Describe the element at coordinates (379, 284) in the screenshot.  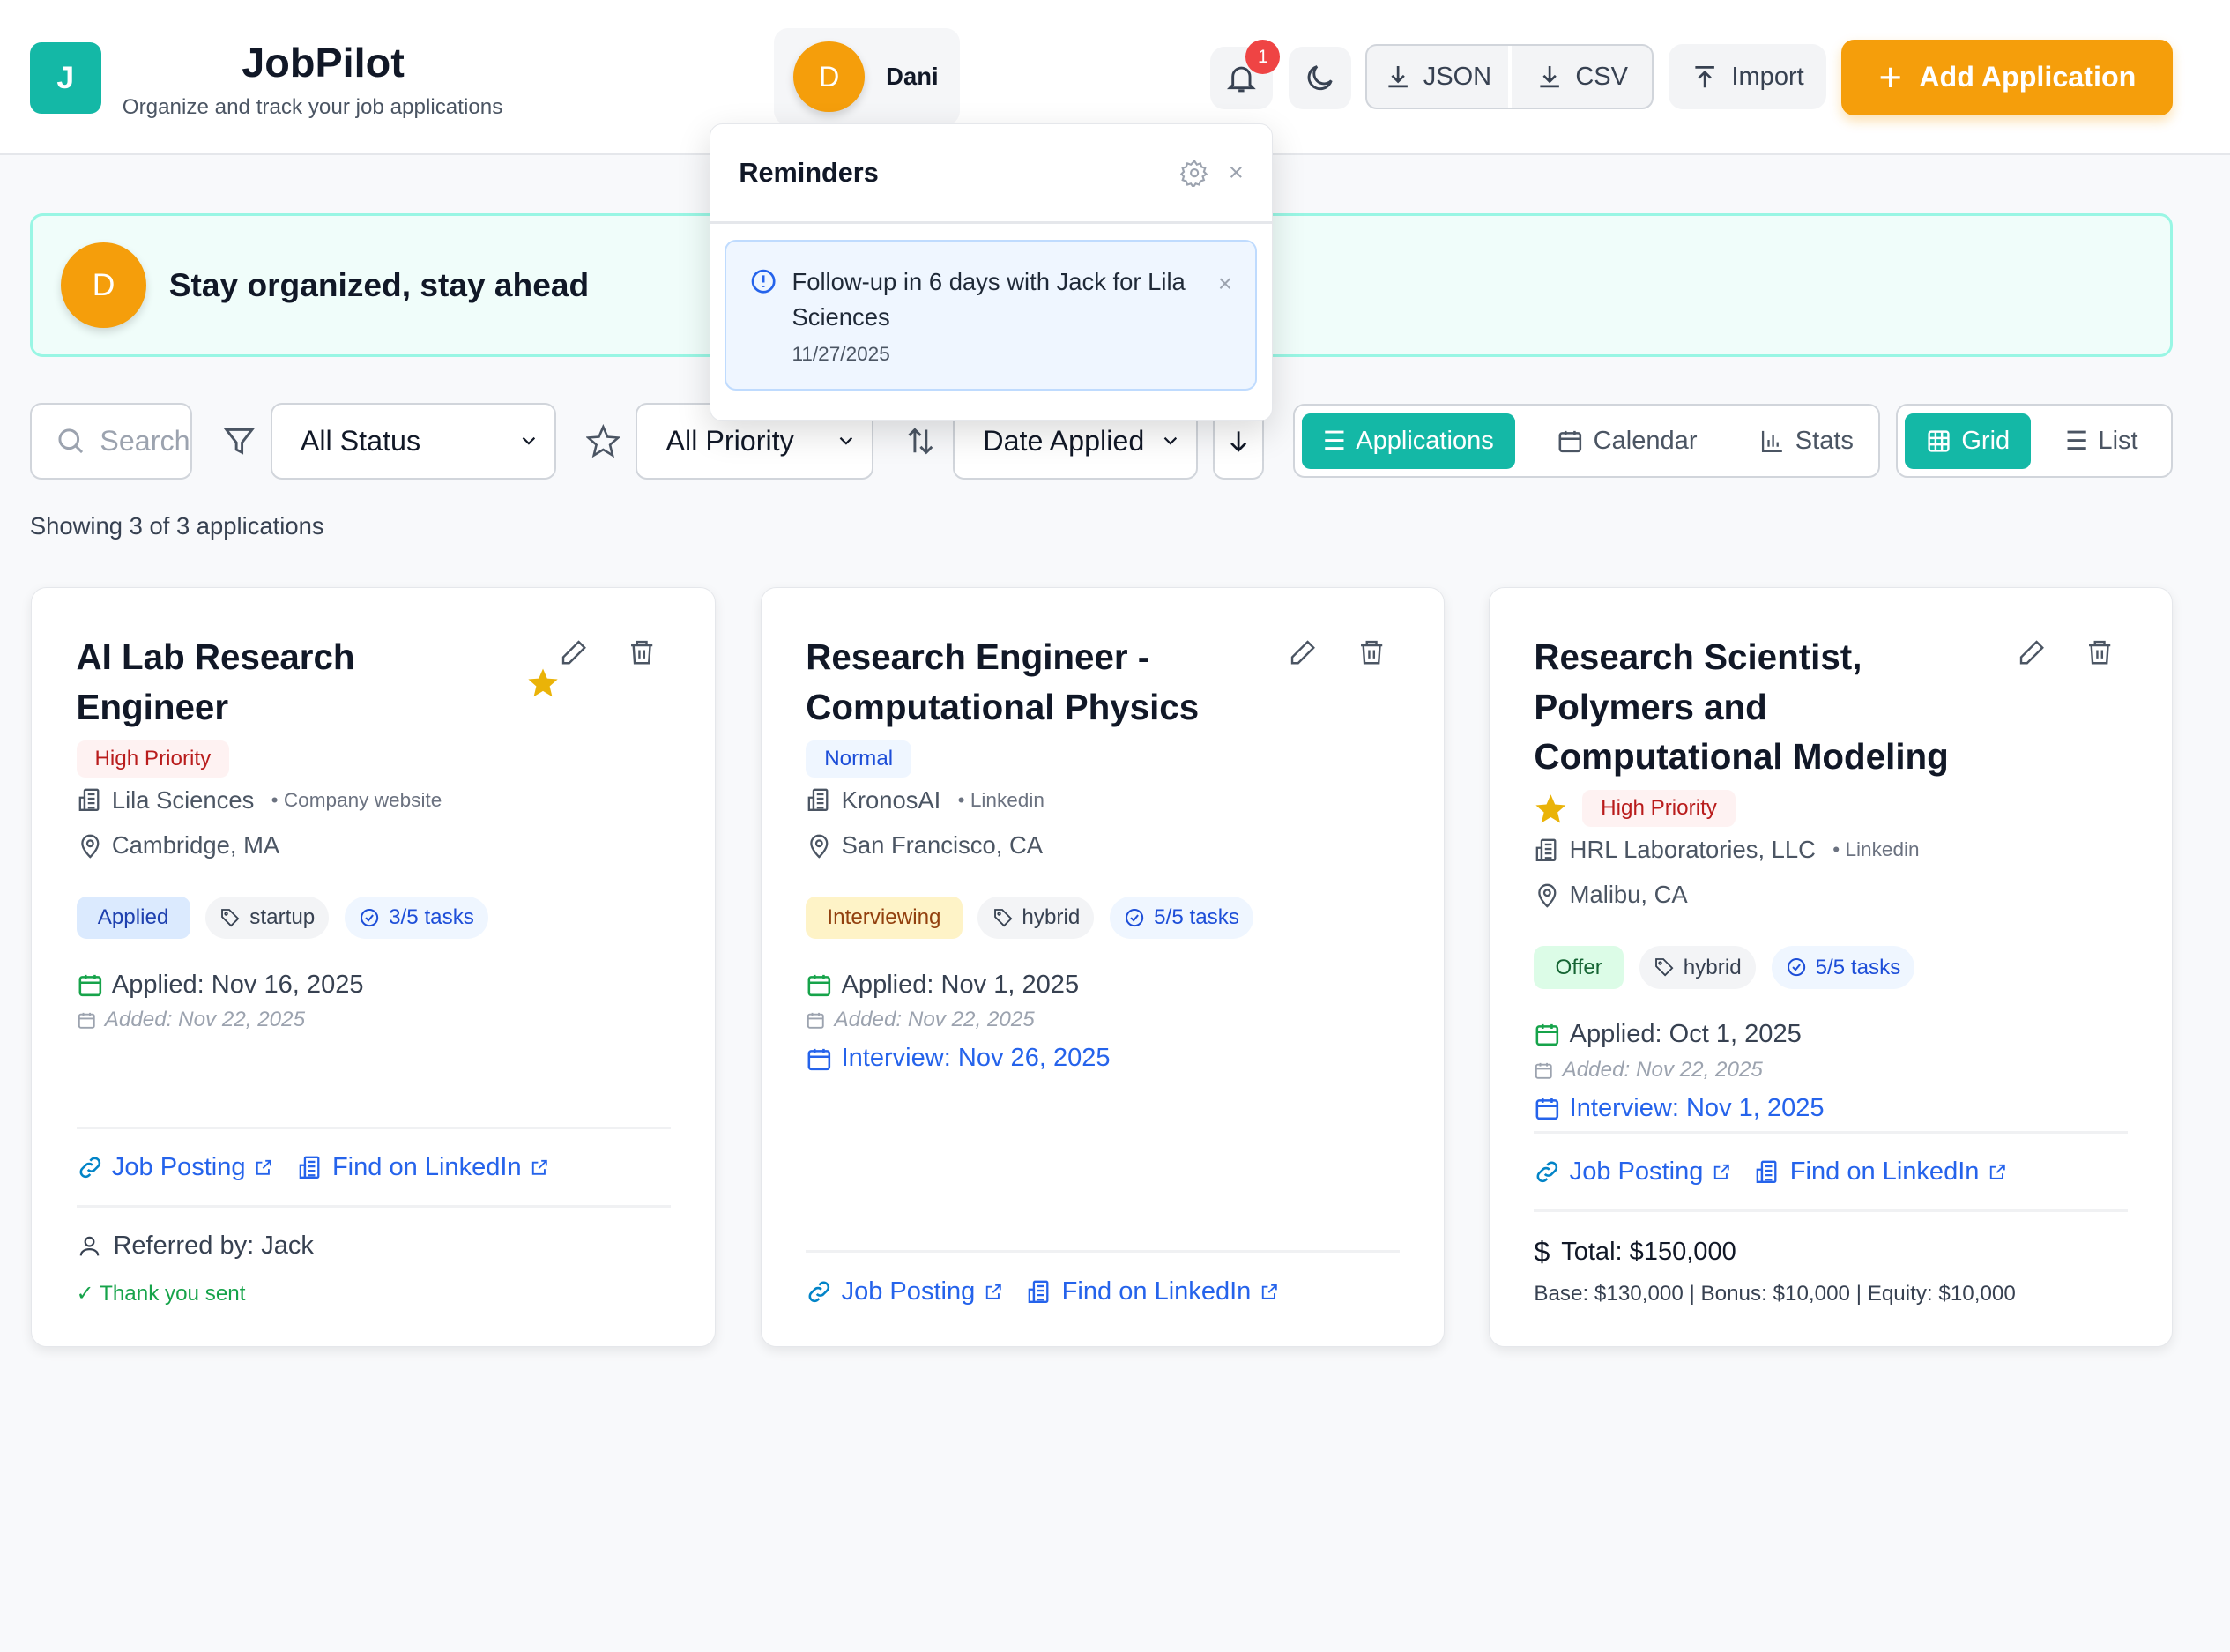
I see `banner-text: Stay organized, stay ahead` at that location.